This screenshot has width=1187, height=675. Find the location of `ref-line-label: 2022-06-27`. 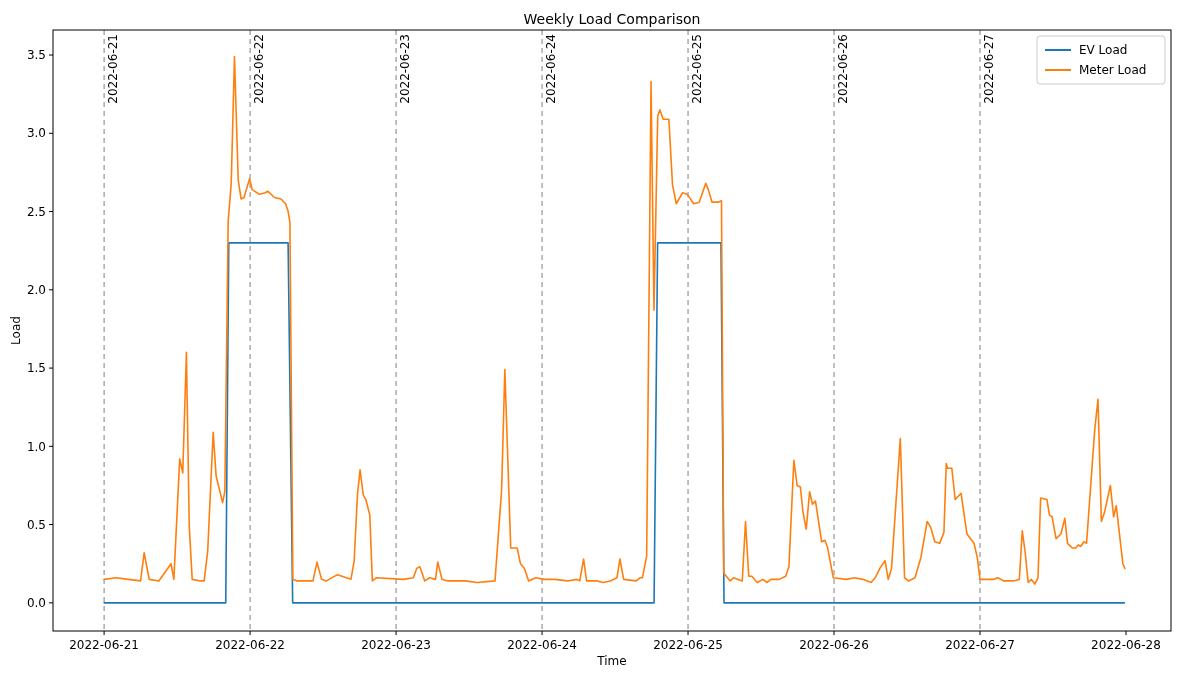

ref-line-label: 2022-06-27 is located at coordinates (988, 69).